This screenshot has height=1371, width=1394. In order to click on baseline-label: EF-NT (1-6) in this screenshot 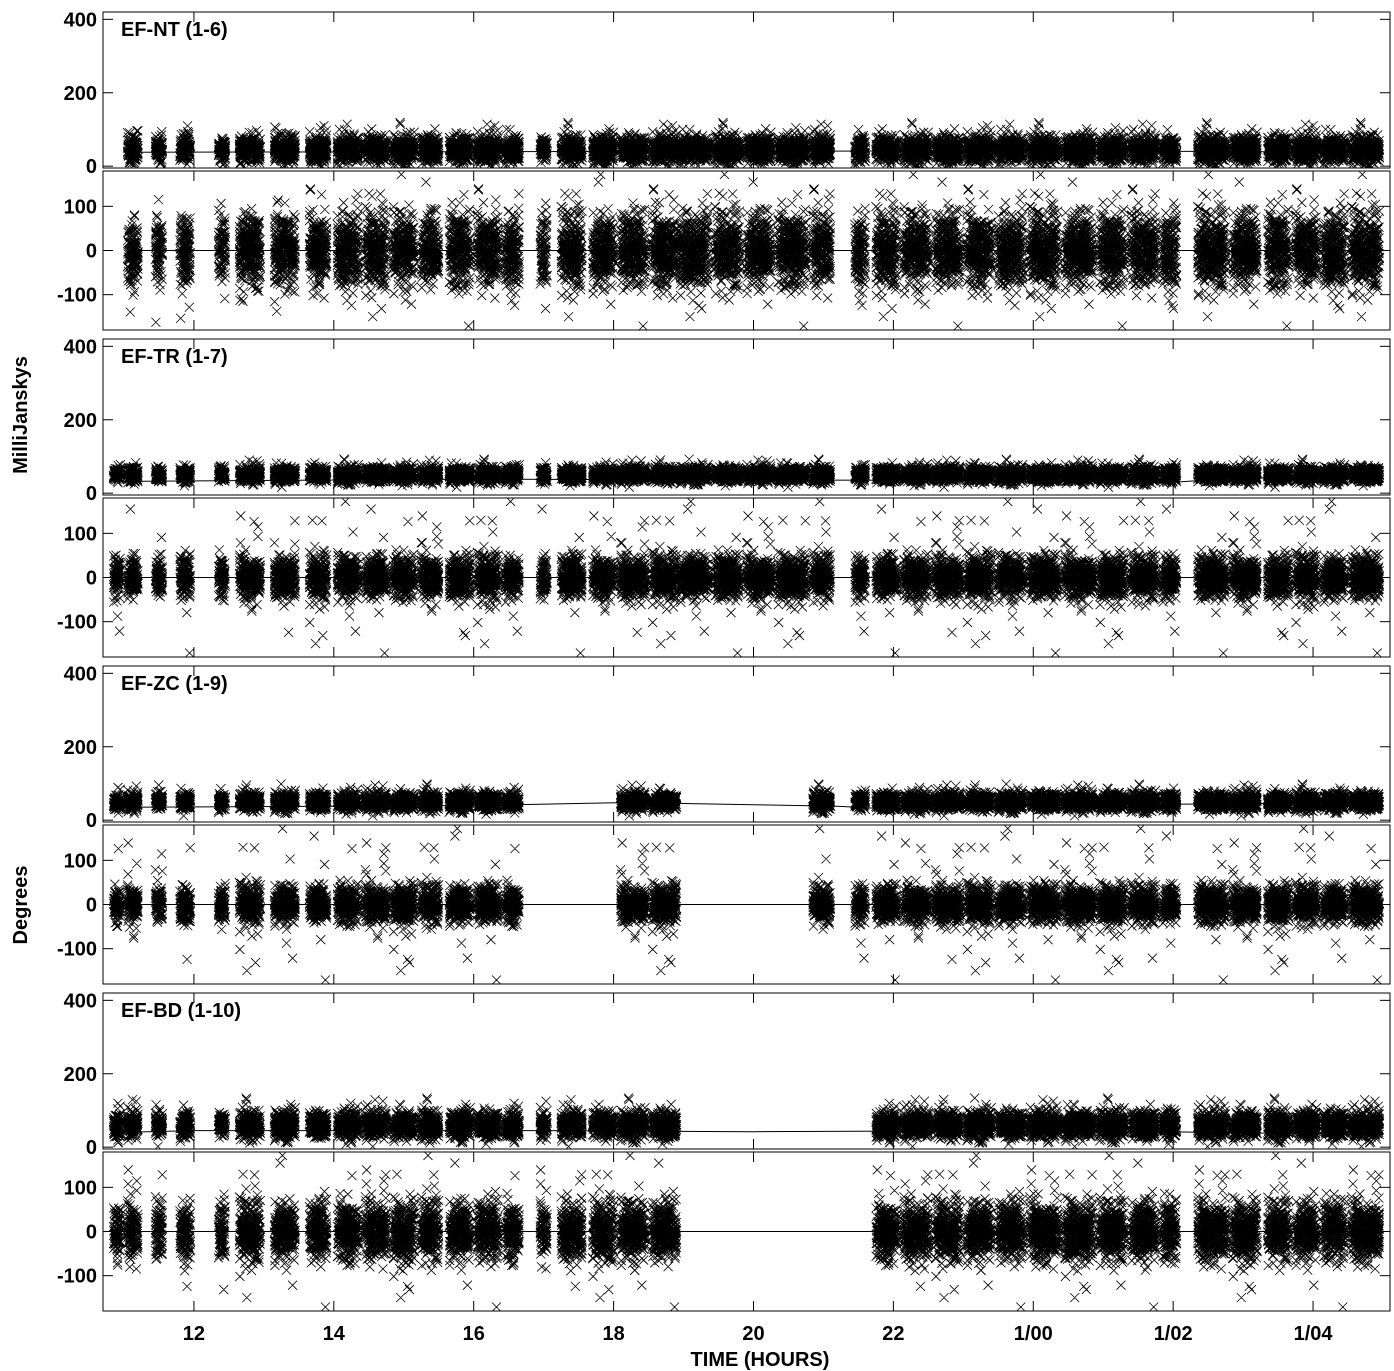, I will do `click(174, 30)`.